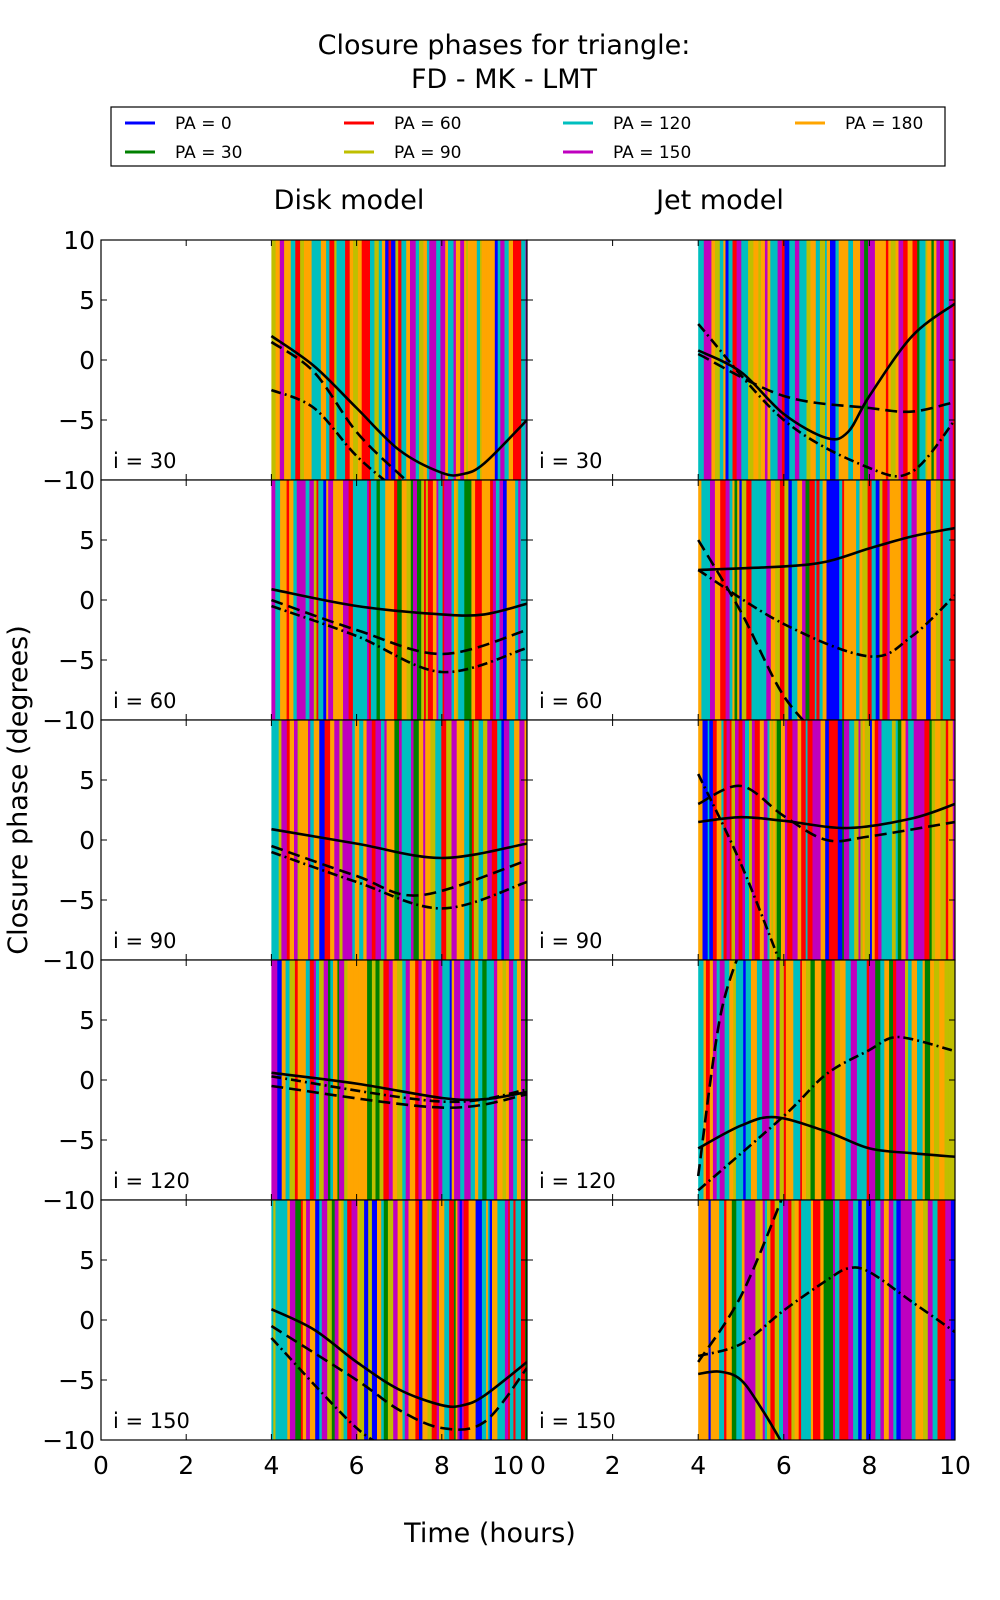 This screenshot has height=1600, width=1000. I want to click on legend-label: PA = 30, so click(208, 153).